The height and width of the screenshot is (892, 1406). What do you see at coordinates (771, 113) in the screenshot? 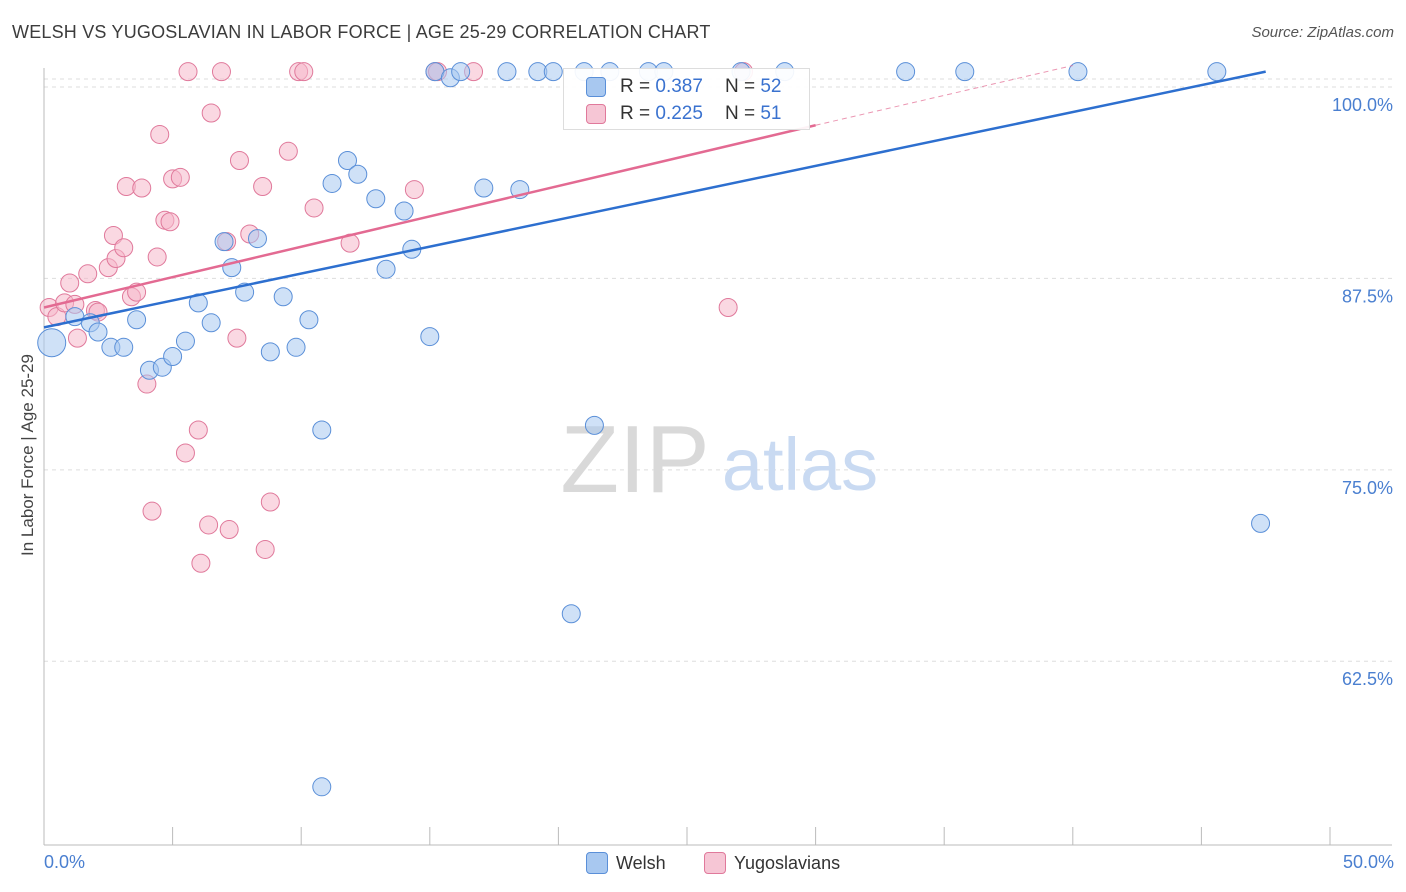
I see `legend-n-value: 51` at bounding box center [771, 113].